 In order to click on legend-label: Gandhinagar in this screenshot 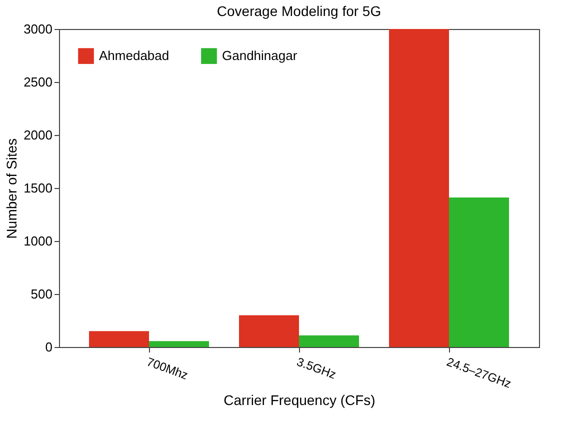, I will do `click(260, 56)`.